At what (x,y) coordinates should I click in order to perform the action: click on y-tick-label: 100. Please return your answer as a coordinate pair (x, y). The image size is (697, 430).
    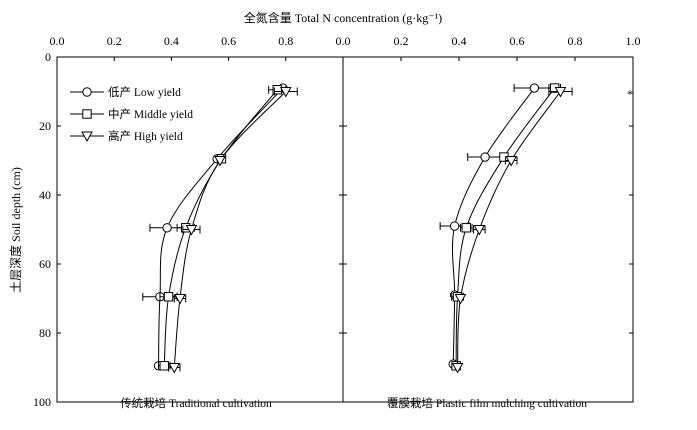
    Looking at the image, I should click on (42, 402).